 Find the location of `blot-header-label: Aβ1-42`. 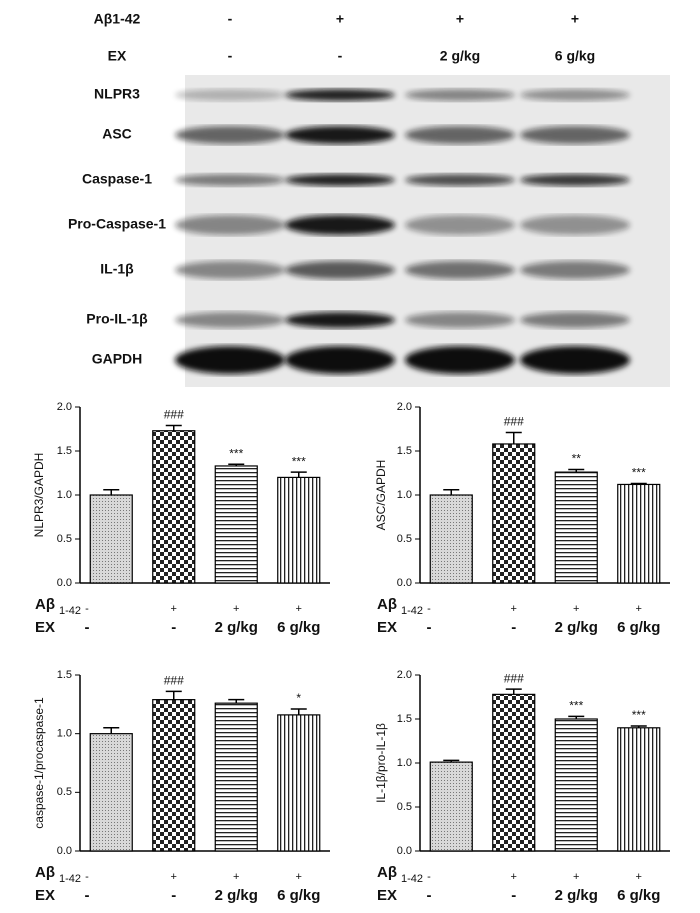

blot-header-label: Aβ1-42 is located at coordinates (117, 19).